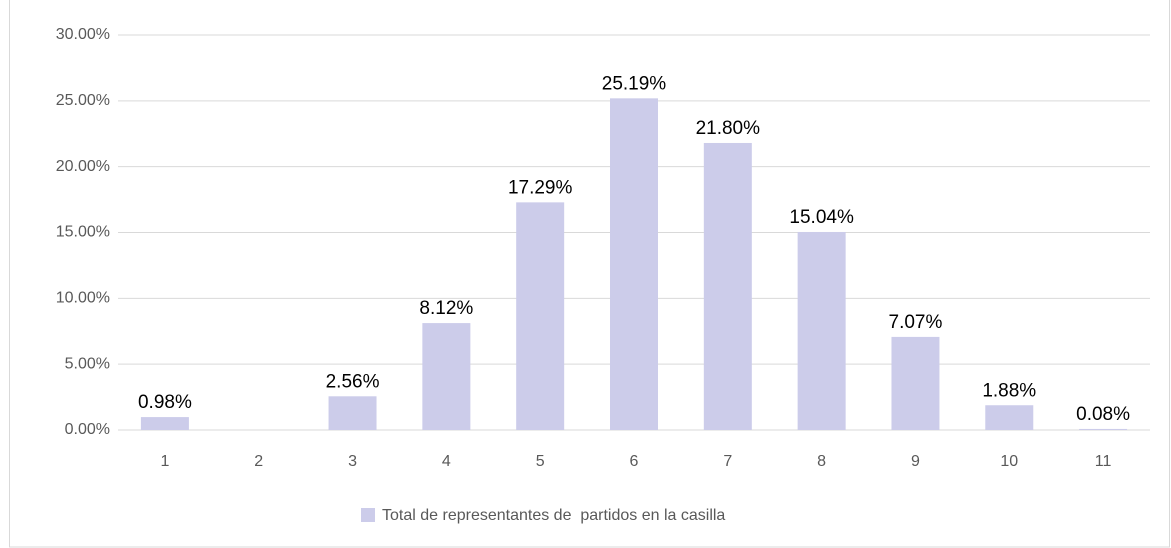 The width and height of the screenshot is (1171, 548). Describe the element at coordinates (87, 363) in the screenshot. I see `y-tick-label: 5.00%` at that location.